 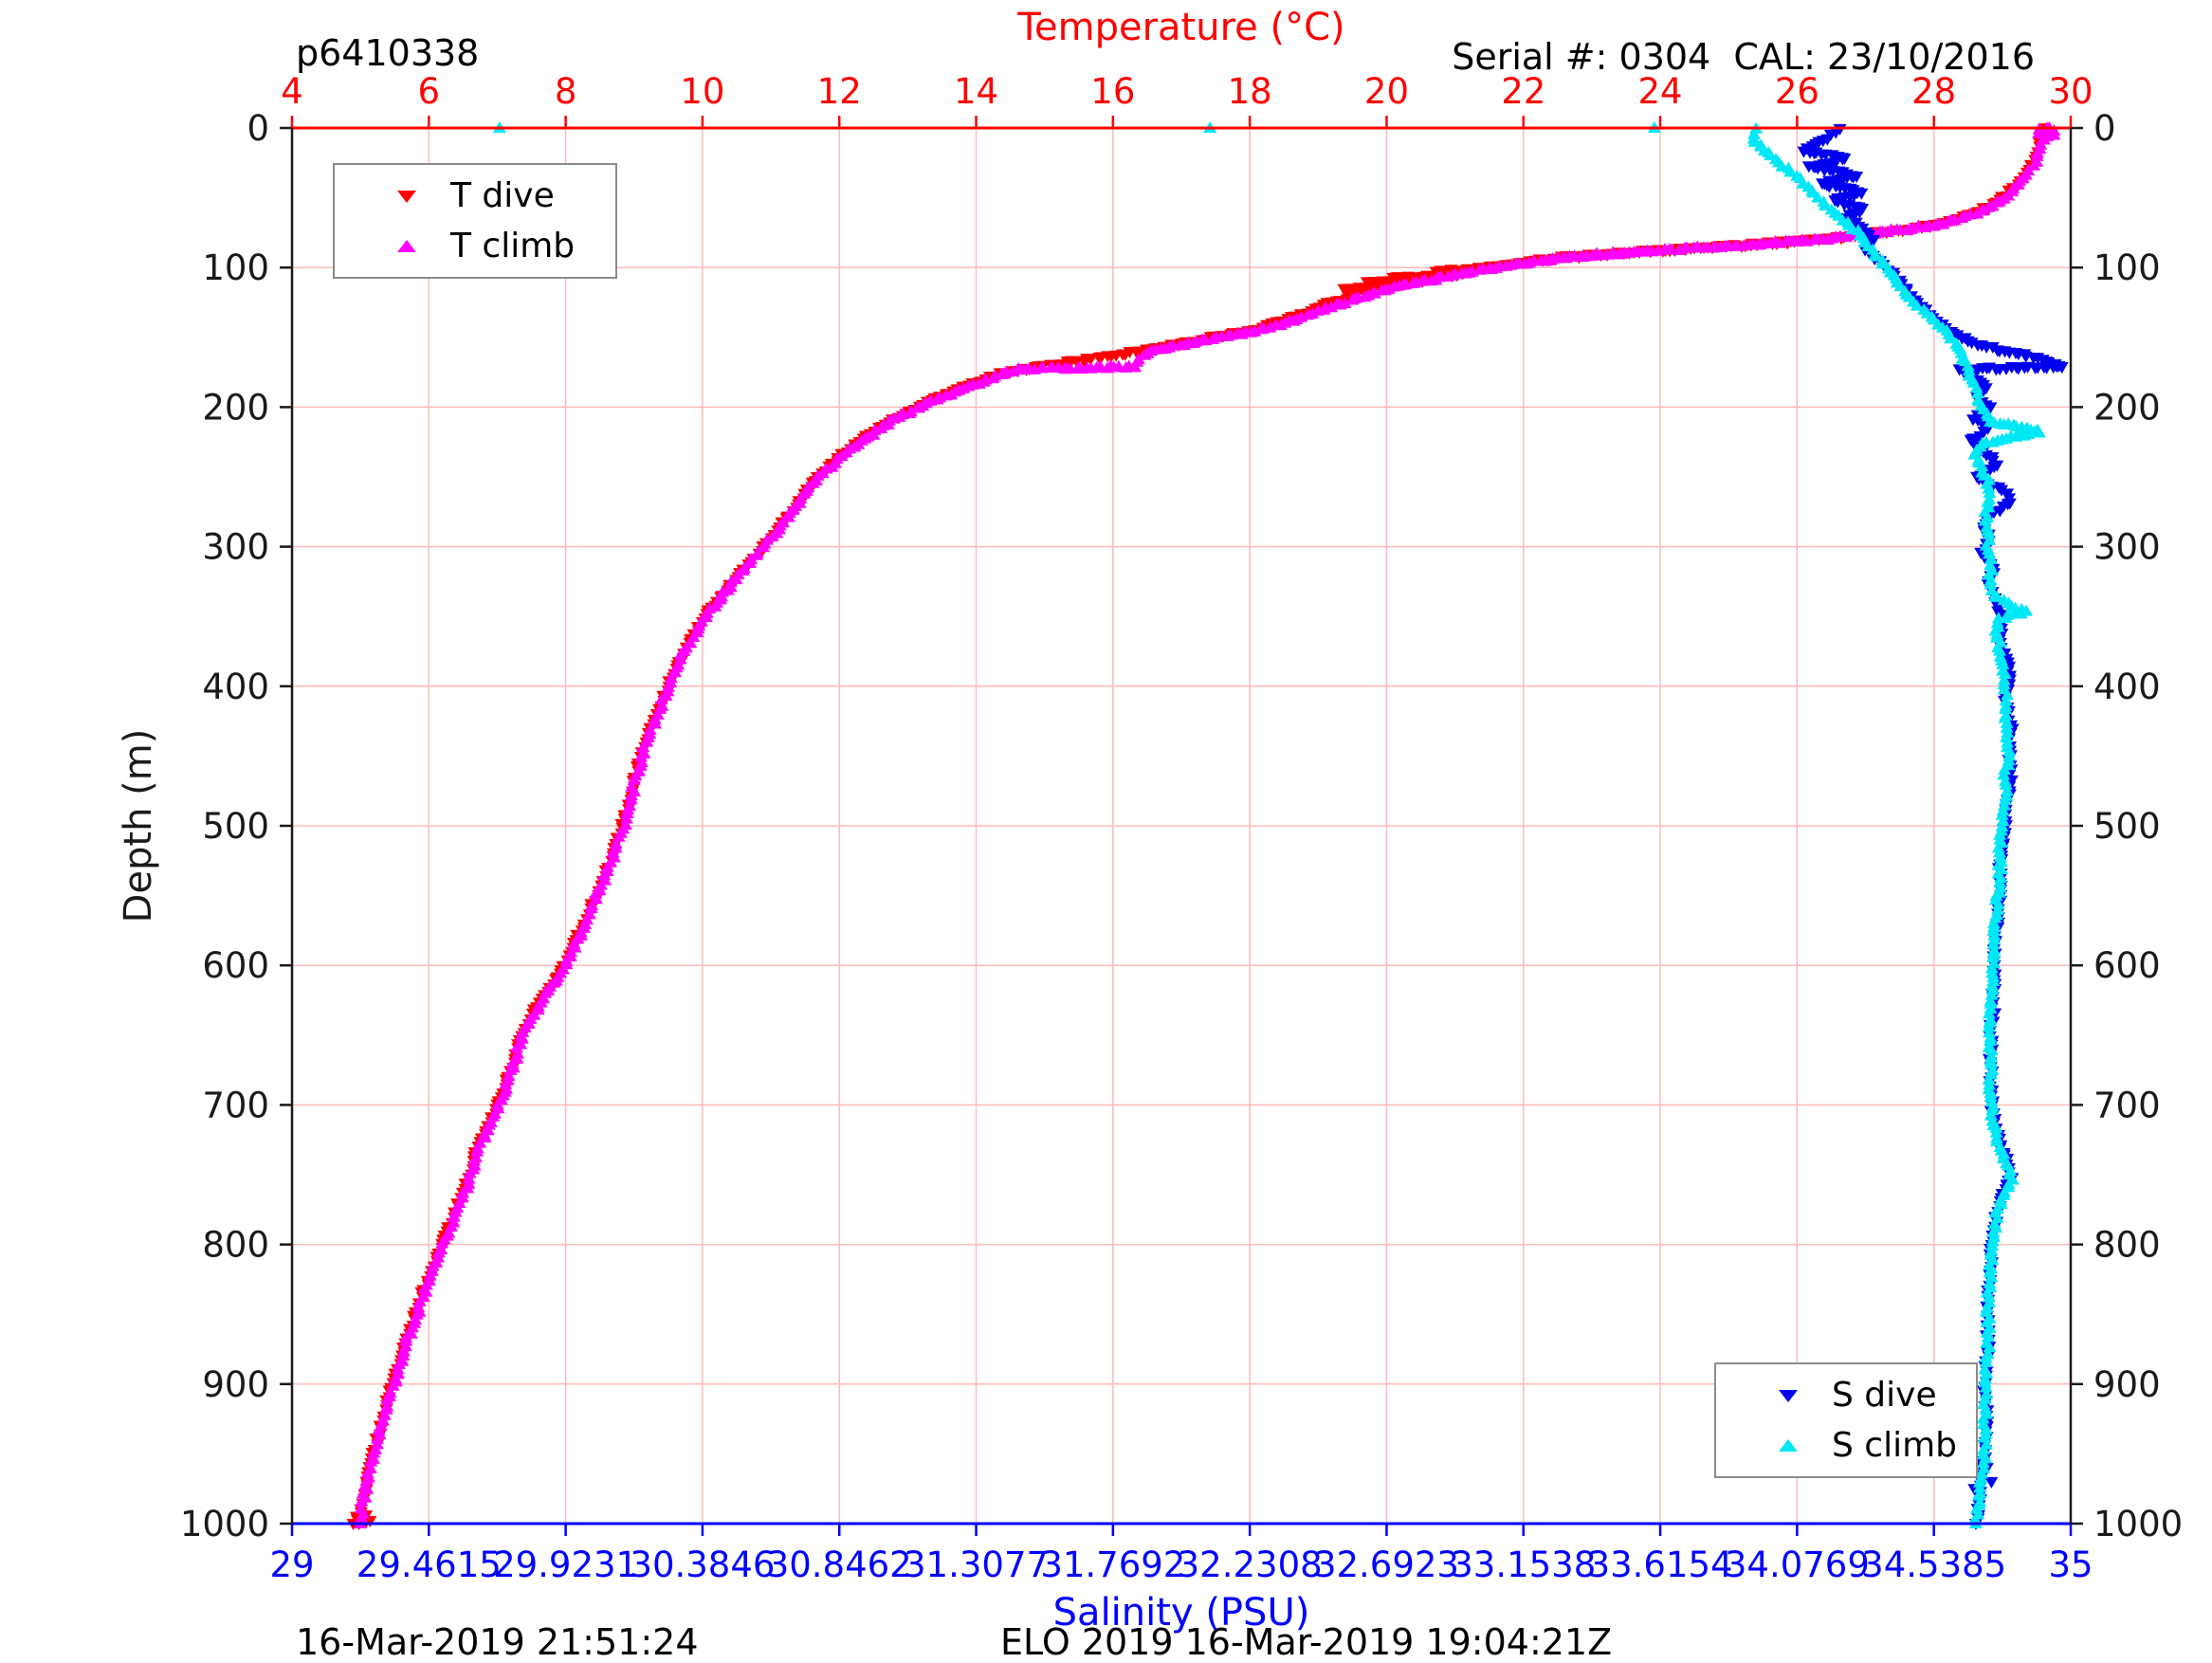 I want to click on legend-salinity: S dive S climb, so click(x=1846, y=1420).